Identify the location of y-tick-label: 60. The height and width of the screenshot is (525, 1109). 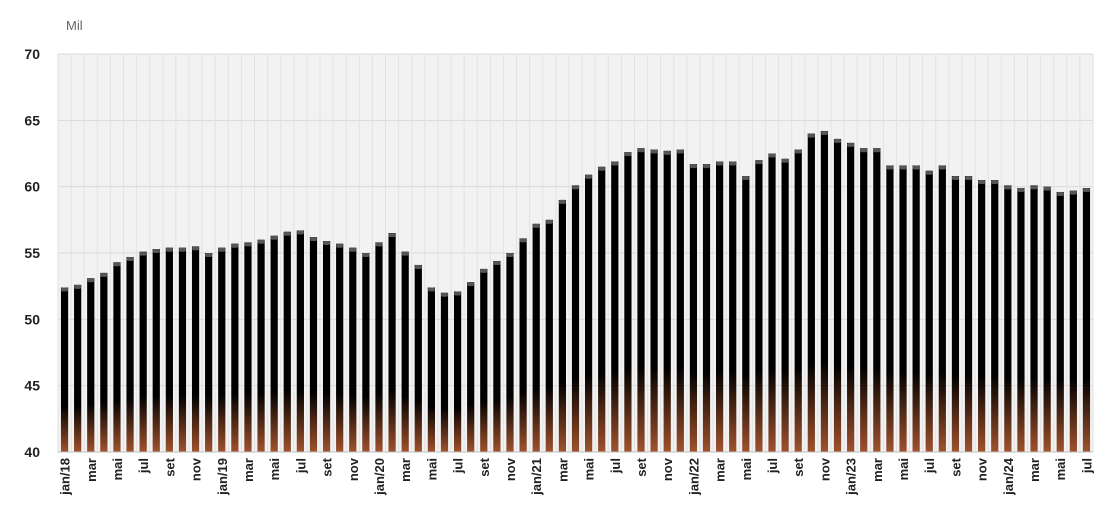
(32, 187).